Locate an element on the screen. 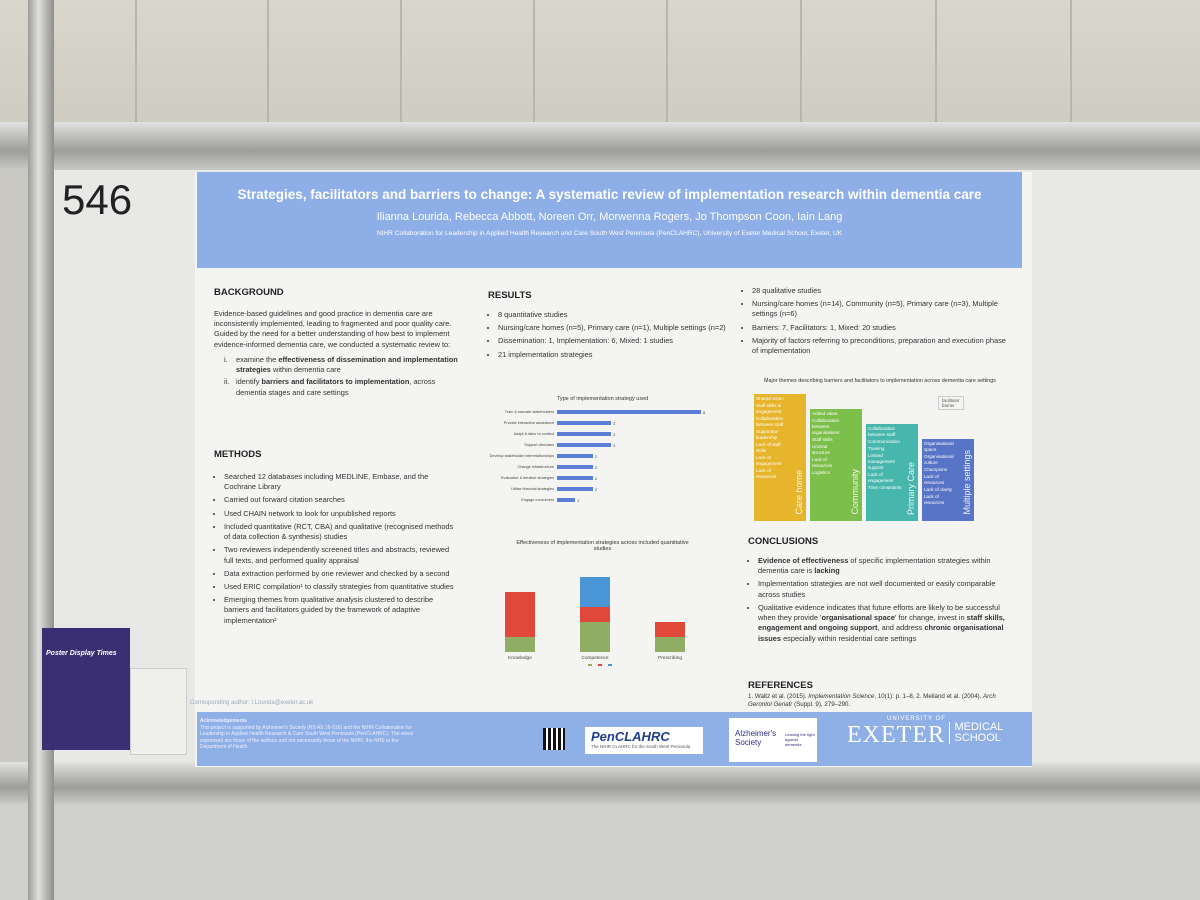 This screenshot has width=1200, height=900. bullet-item: 8 quantitative studies is located at coordinates (613, 315).